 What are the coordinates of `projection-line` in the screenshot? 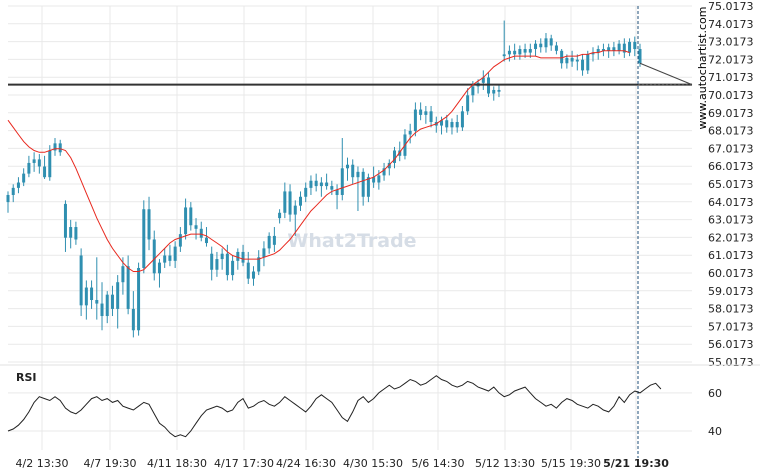 It's located at (666, 74).